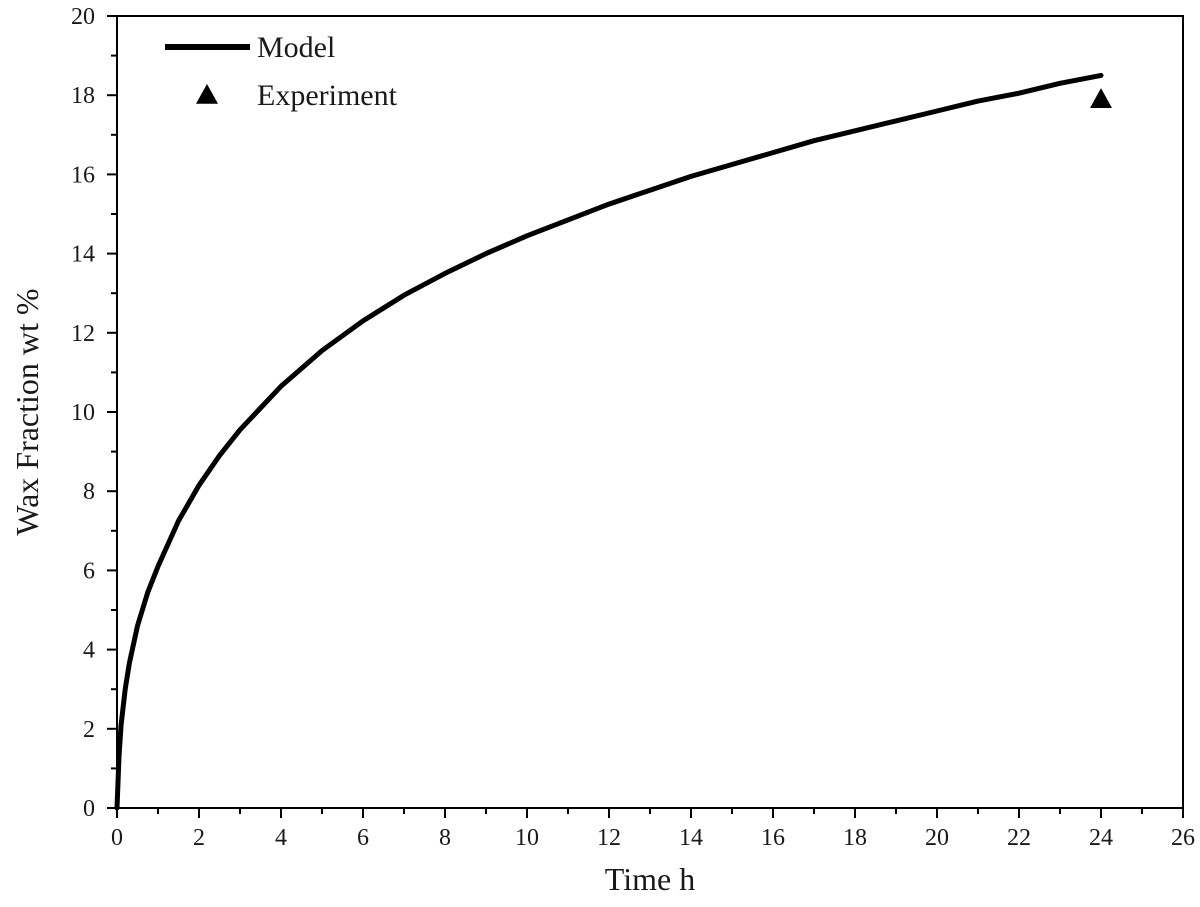 Image resolution: width=1200 pixels, height=907 pixels. What do you see at coordinates (89, 492) in the screenshot?
I see `y-tick-label: 8` at bounding box center [89, 492].